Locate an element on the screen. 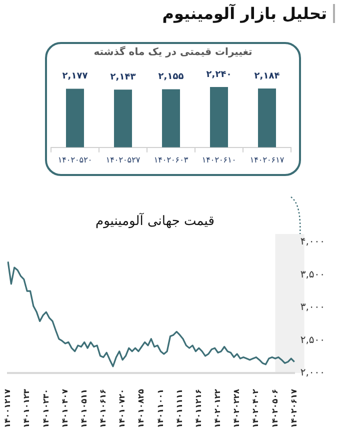 The width and height of the screenshot is (345, 436). x-tick-label: ۱۴۰۱۱۲۱۶ is located at coordinates (198, 408).